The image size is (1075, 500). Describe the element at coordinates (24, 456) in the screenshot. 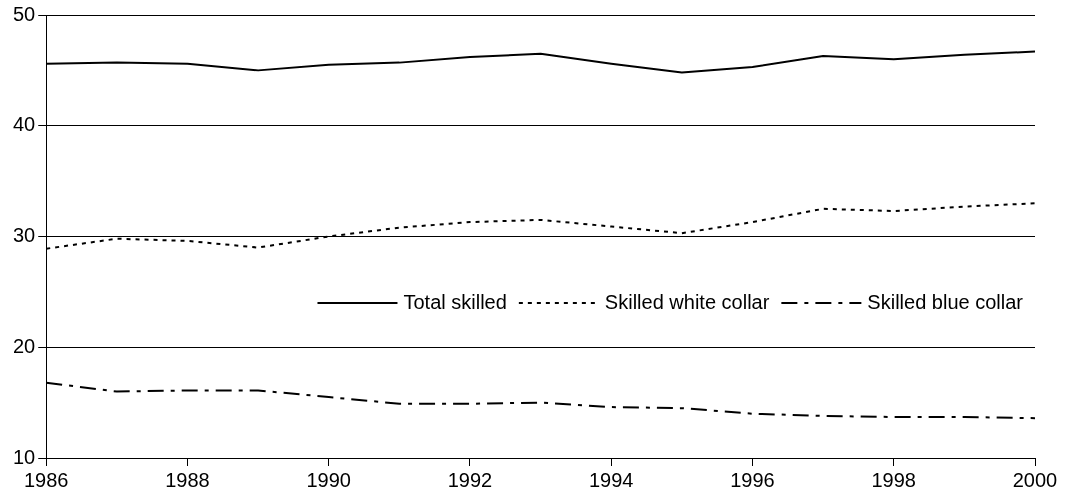

I see `y-tick-label: 10` at that location.